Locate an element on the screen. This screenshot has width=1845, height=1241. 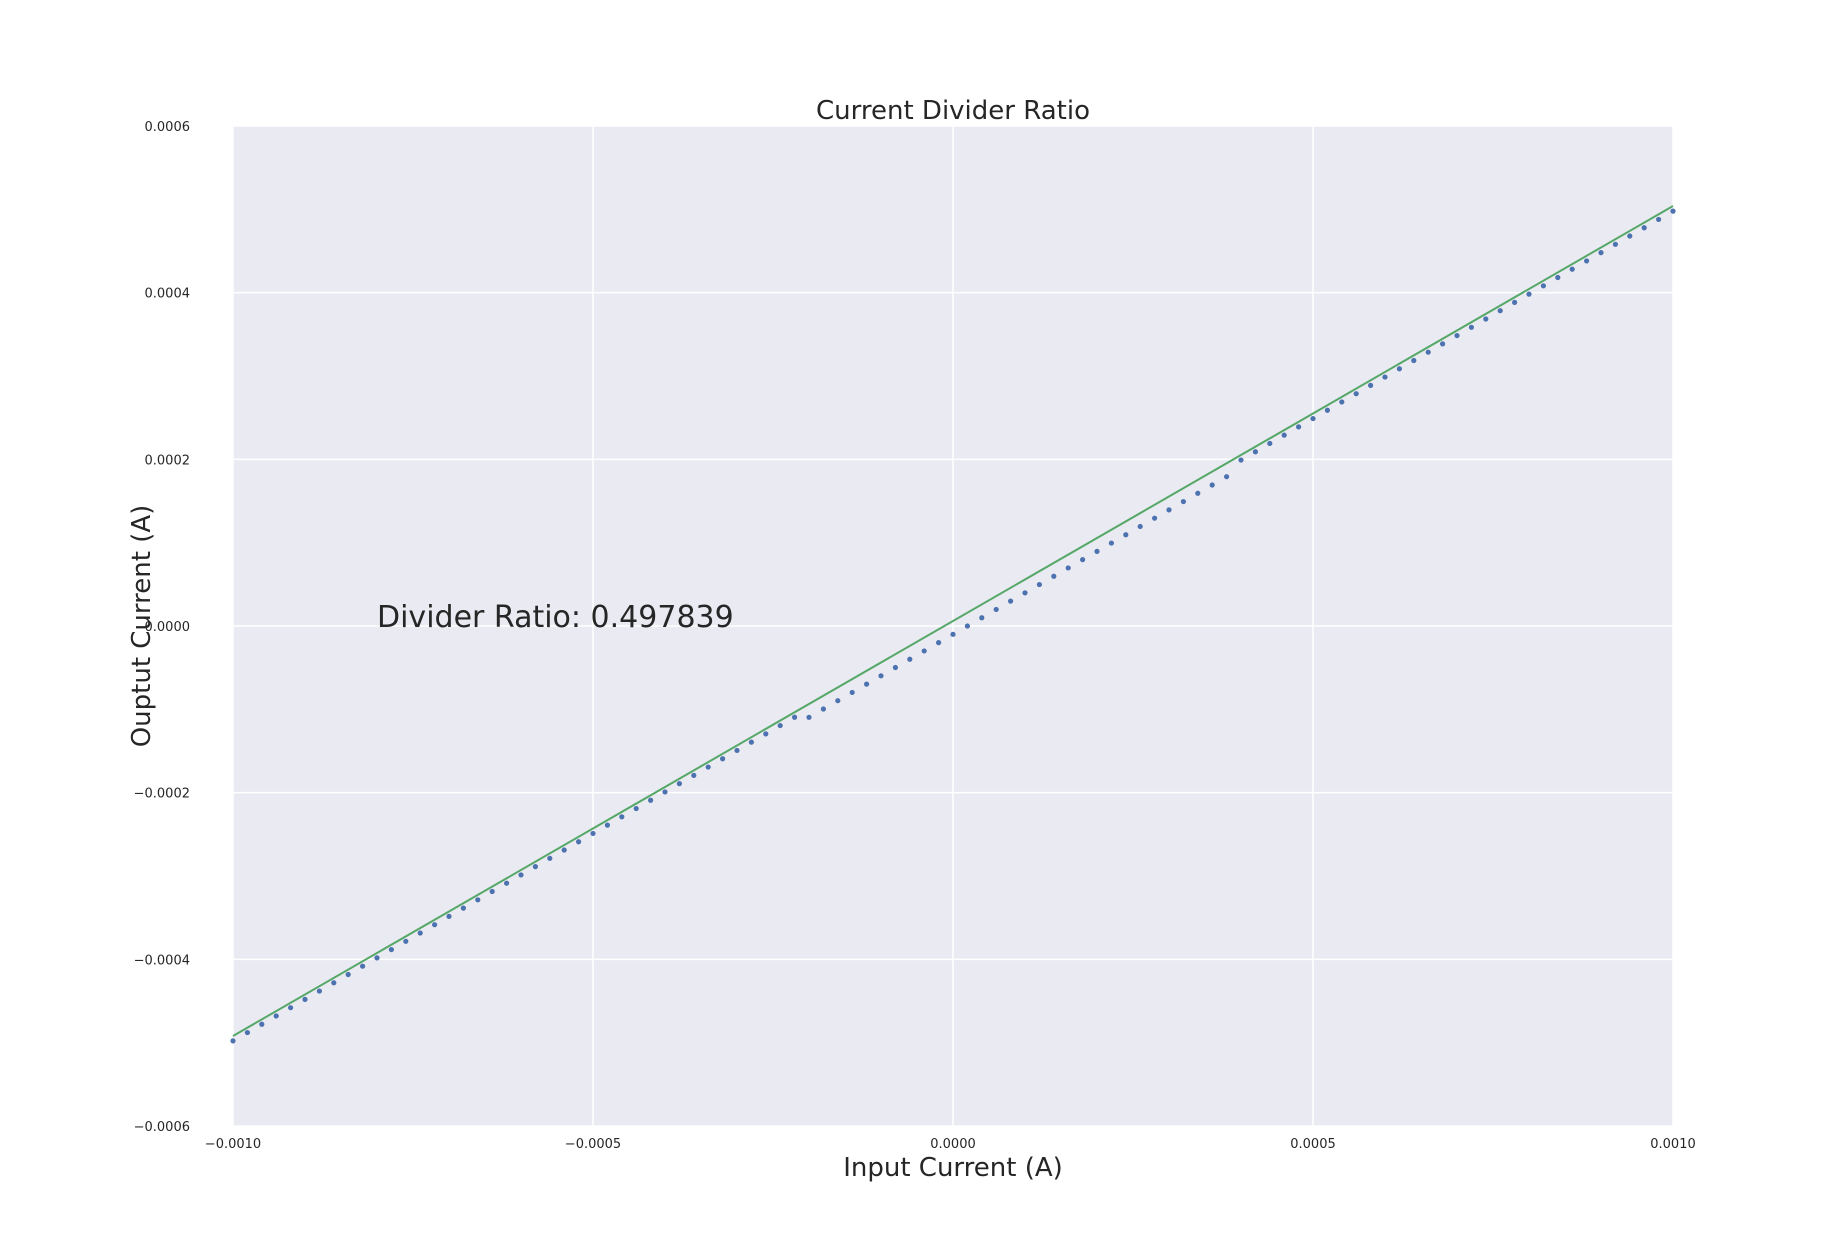
x-tick-labels: −0.0010 −0.0005 0.0000 0.0005 0.0010 is located at coordinates (950, 1144).